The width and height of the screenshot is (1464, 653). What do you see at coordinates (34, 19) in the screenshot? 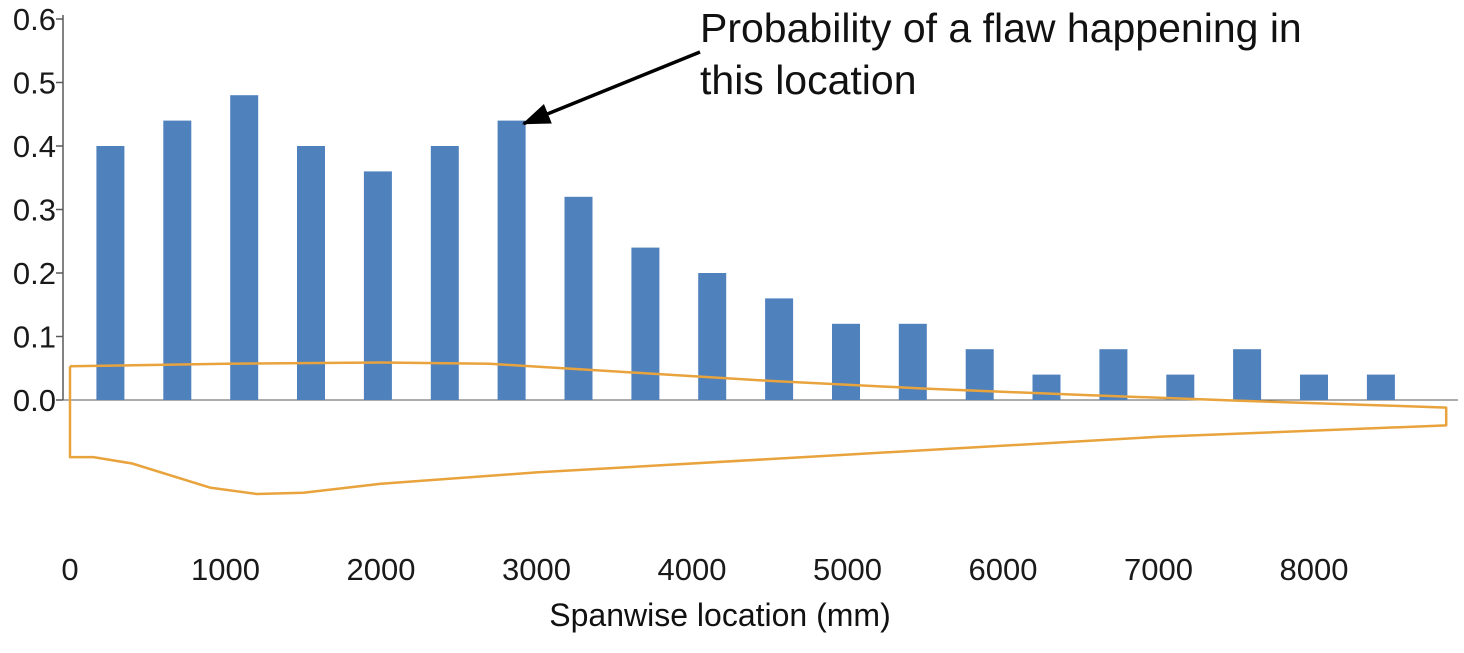
I see `y-tick-label: 0.6` at bounding box center [34, 19].